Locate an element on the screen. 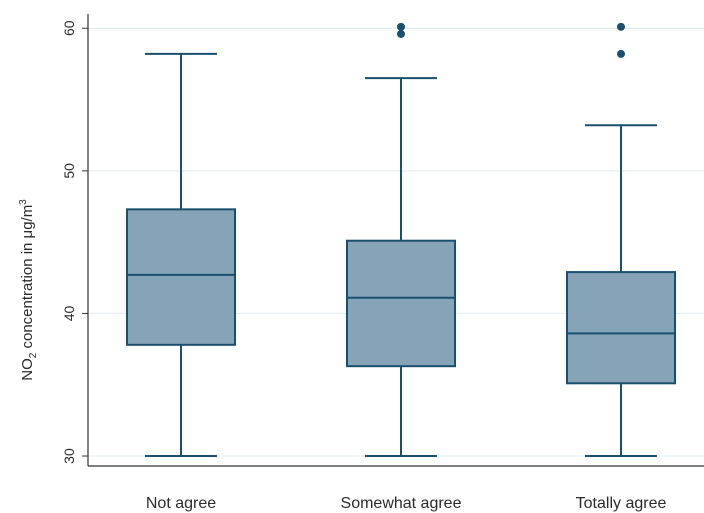 Image resolution: width=704 pixels, height=513 pixels. y-axis-label-superscript: 3 is located at coordinates (23, 202).